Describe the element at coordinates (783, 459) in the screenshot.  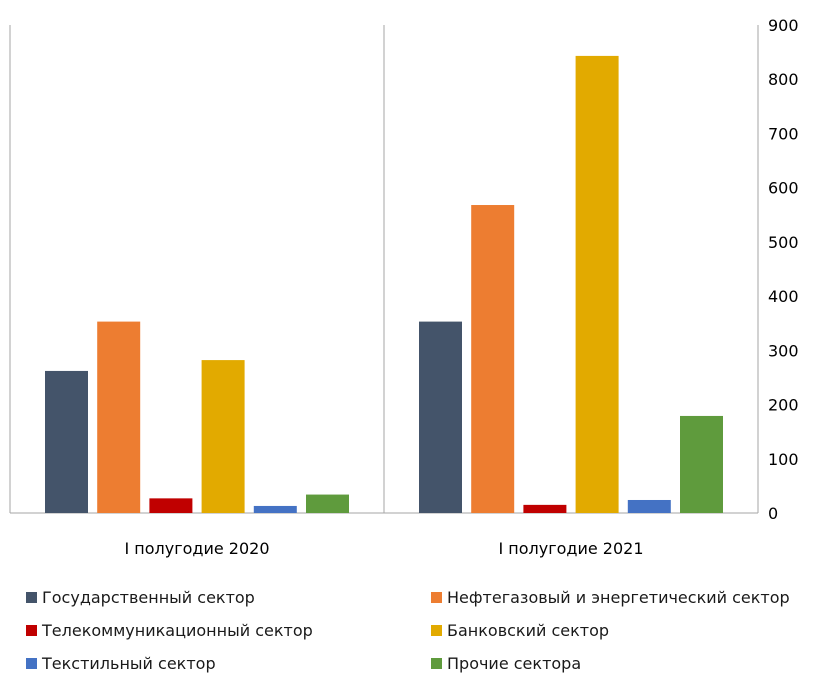
I see `y-tick-label: 100` at that location.